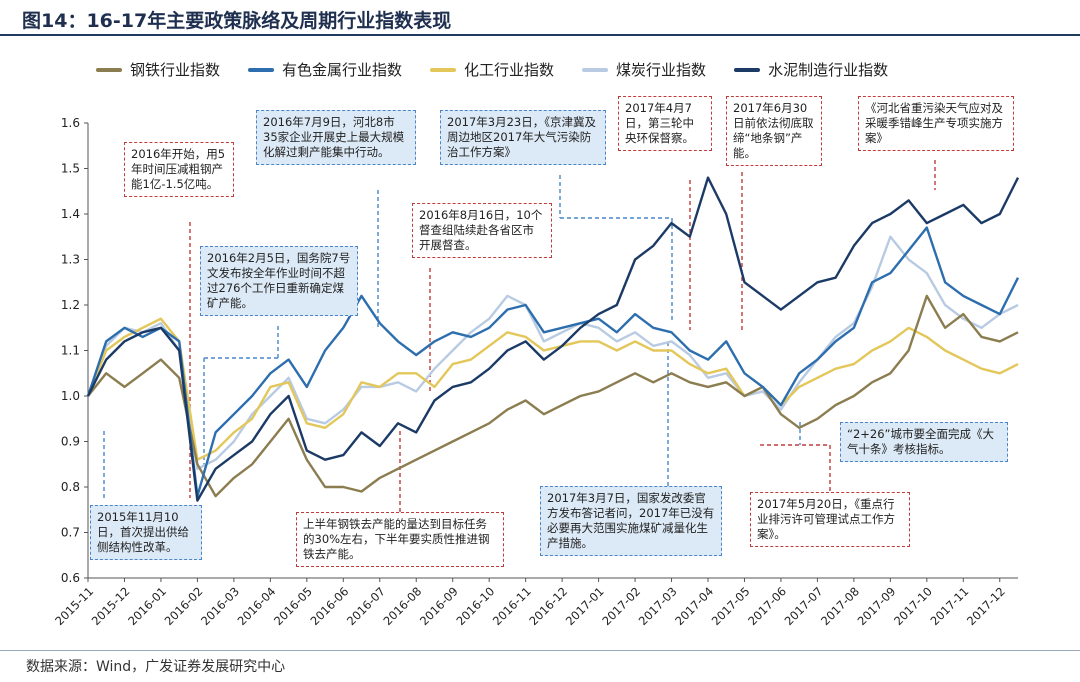 Image resolution: width=1080 pixels, height=682 pixels. I want to click on y-tick-label: 1.3, so click(70, 260).